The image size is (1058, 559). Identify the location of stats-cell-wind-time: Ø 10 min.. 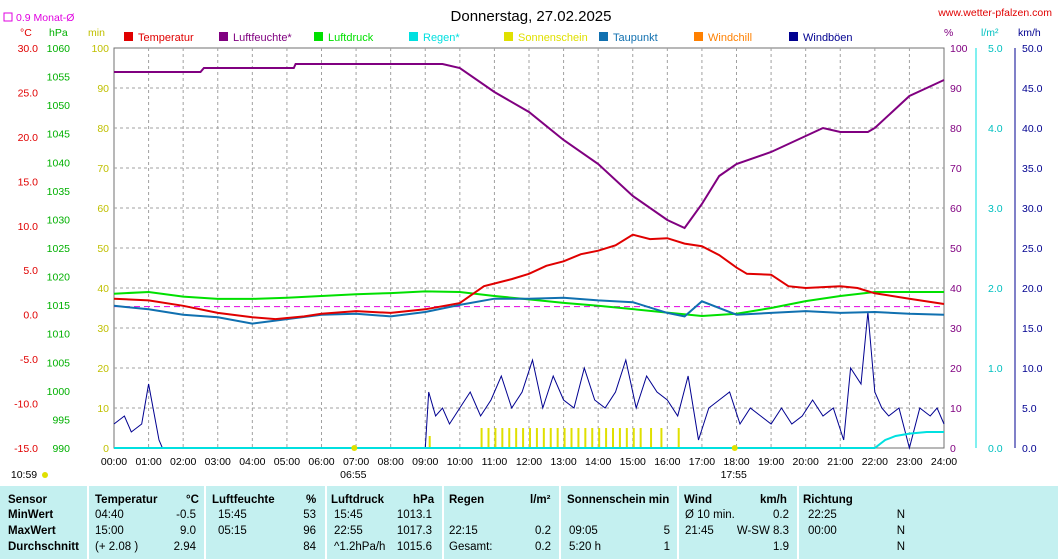
(710, 515).